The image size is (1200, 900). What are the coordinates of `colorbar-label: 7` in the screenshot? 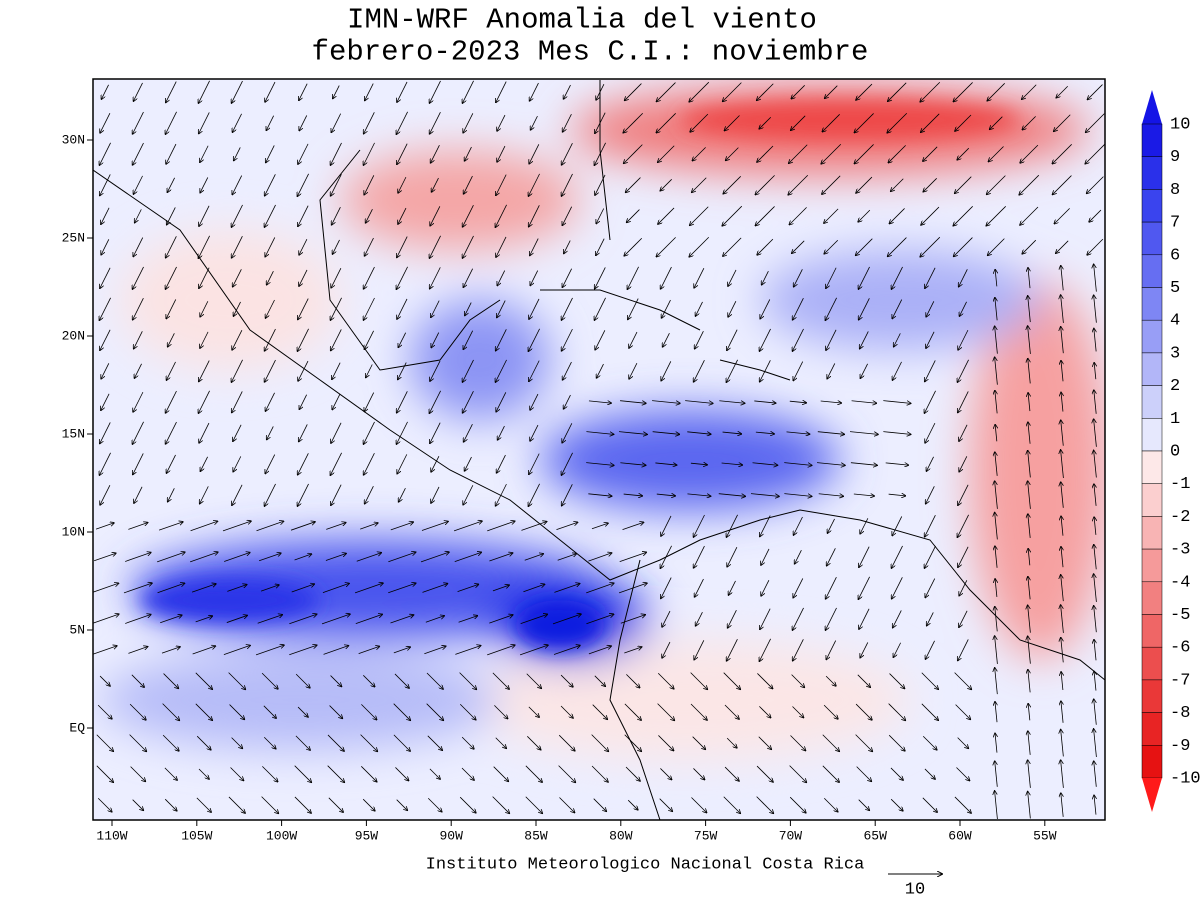 It's located at (1175, 223).